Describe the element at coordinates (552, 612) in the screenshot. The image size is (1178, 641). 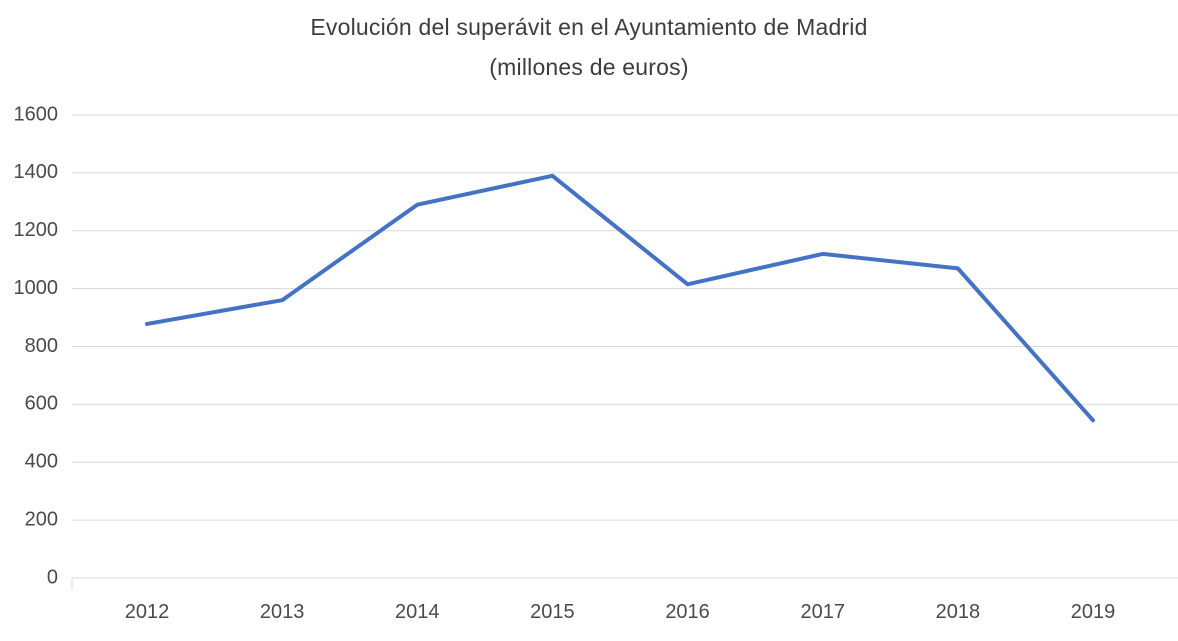
I see `x-tick-label: 2015` at that location.